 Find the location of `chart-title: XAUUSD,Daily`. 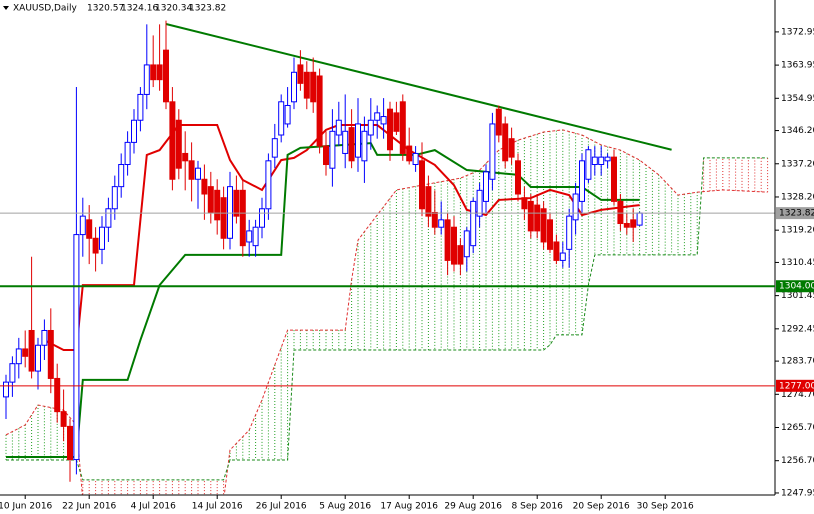

chart-title: XAUUSD,Daily is located at coordinates (45, 9).